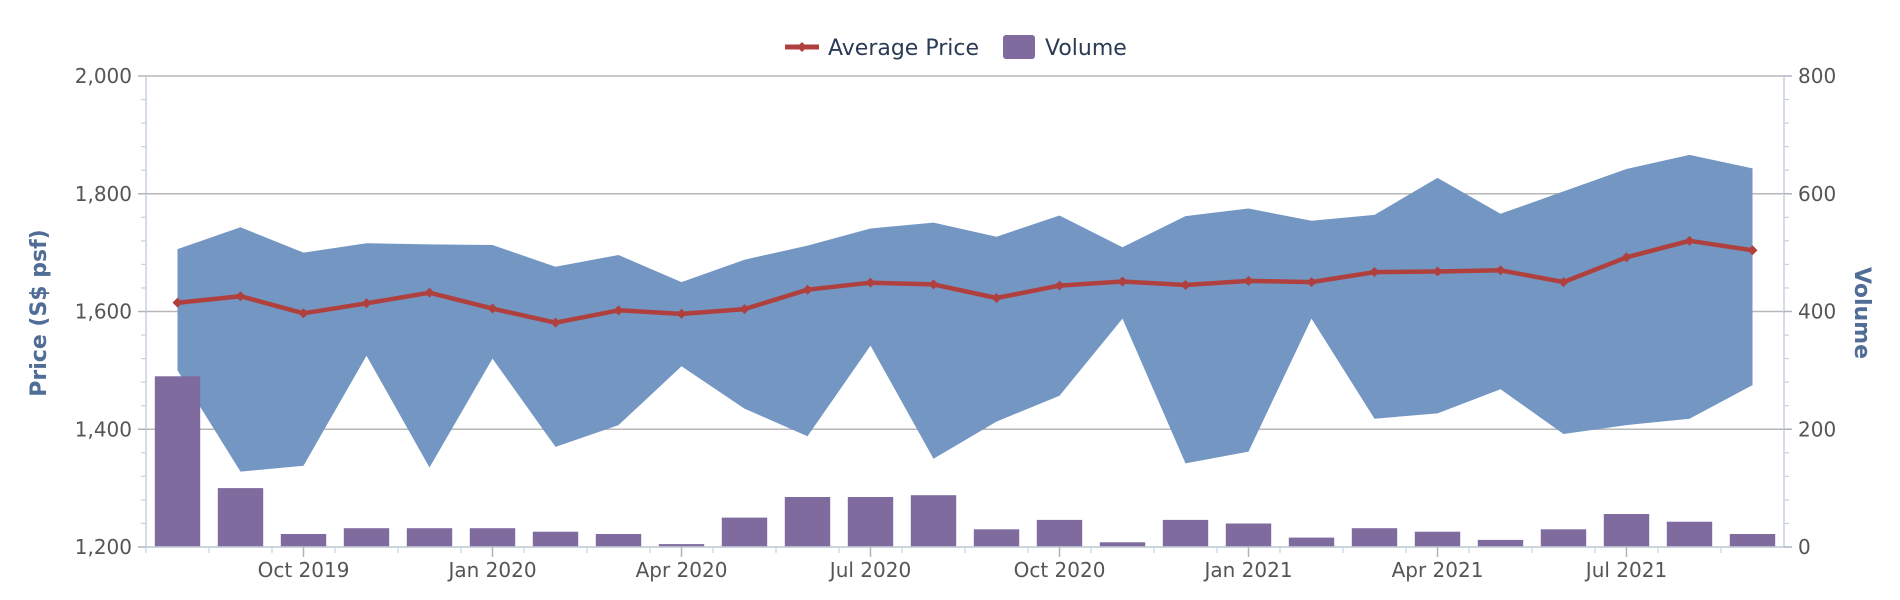  Describe the element at coordinates (39, 312) in the screenshot. I see `y-axis-left-title: Price (S$ psf)` at that location.